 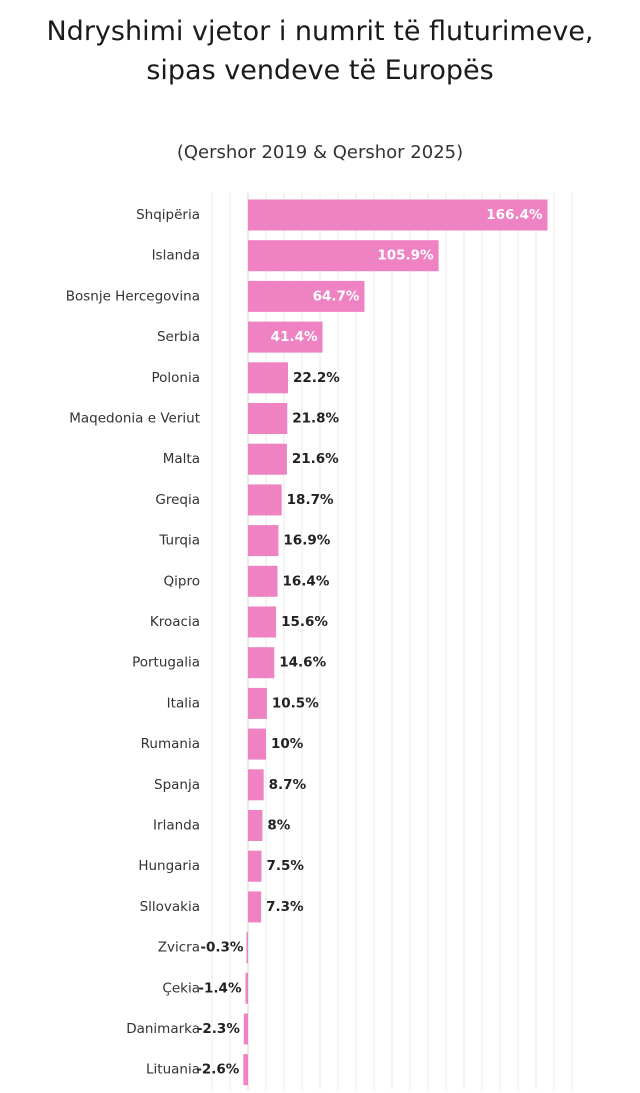 What do you see at coordinates (514, 215) in the screenshot?
I see `value-label: 166.4%` at bounding box center [514, 215].